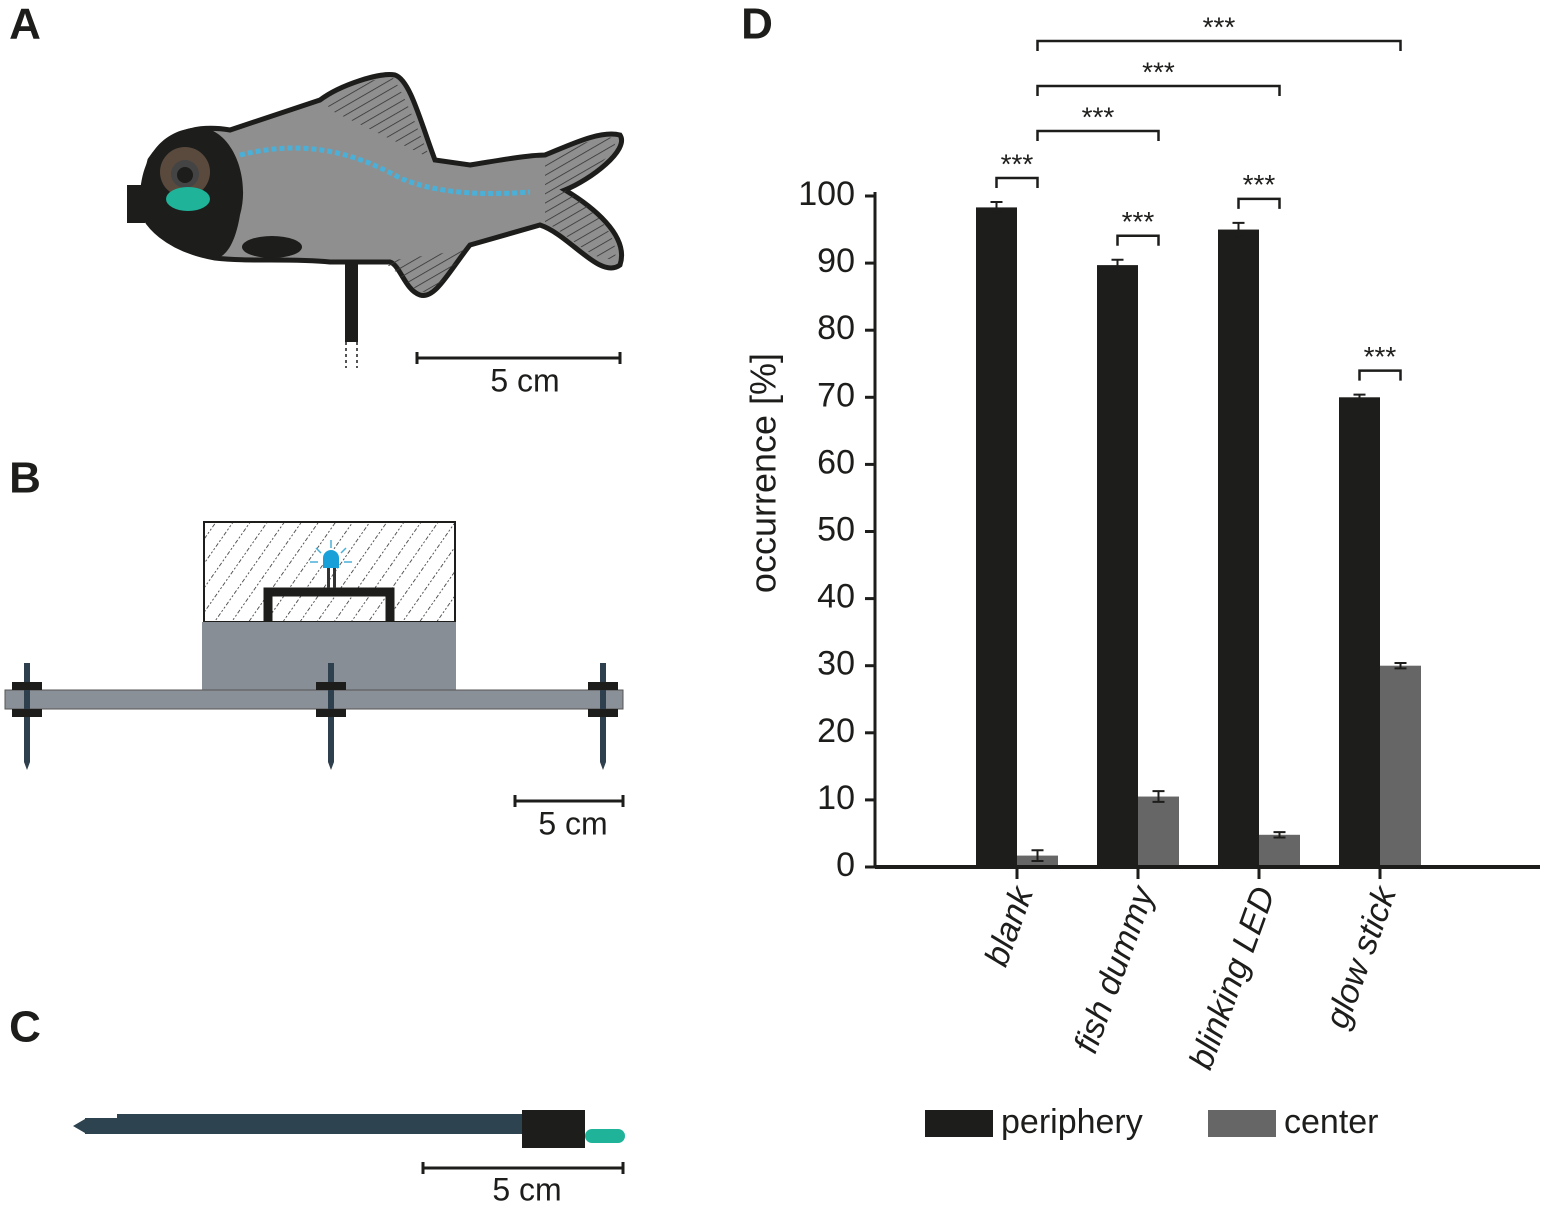  I want to click on x-tick-label: blank, so click(1009, 925).